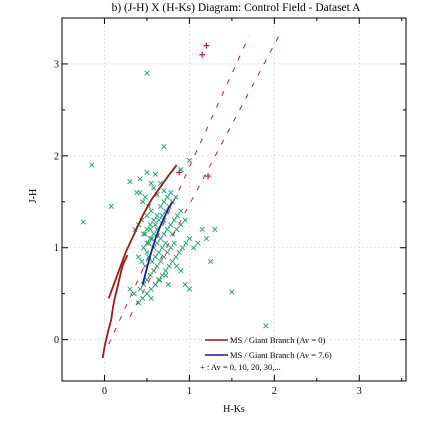 Image resolution: width=425 pixels, height=425 pixels. I want to click on y-tick-label: 2, so click(56, 156).